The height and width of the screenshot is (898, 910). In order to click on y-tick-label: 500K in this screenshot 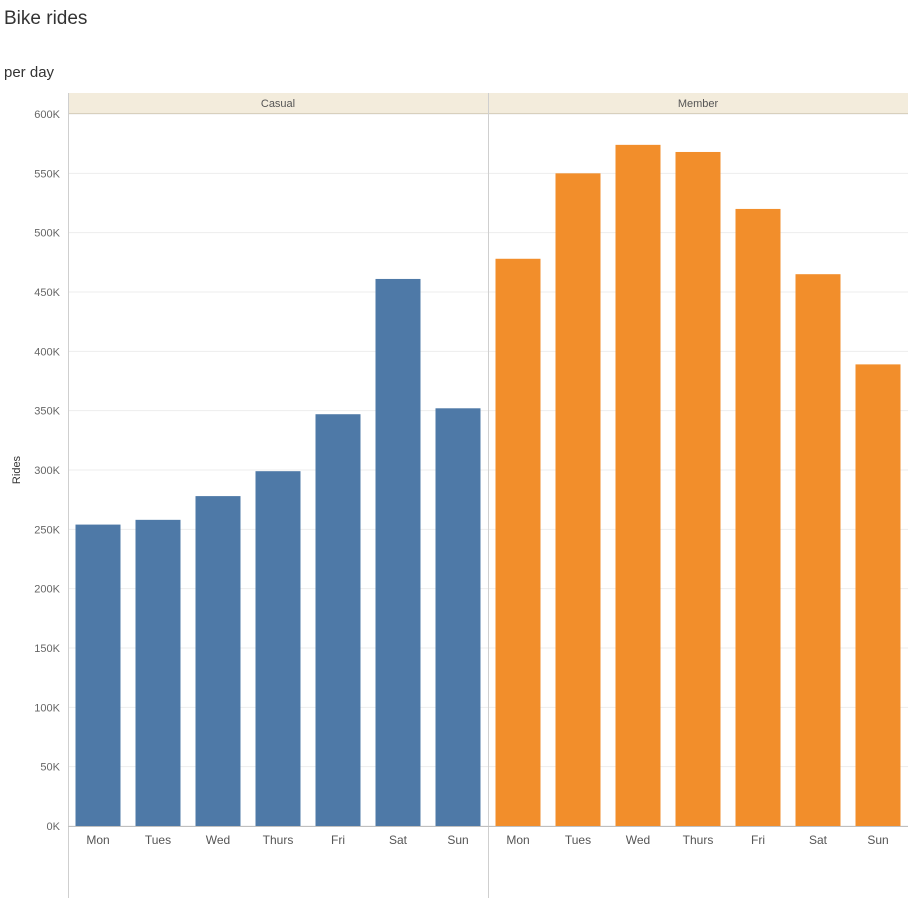, I will do `click(47, 234)`.